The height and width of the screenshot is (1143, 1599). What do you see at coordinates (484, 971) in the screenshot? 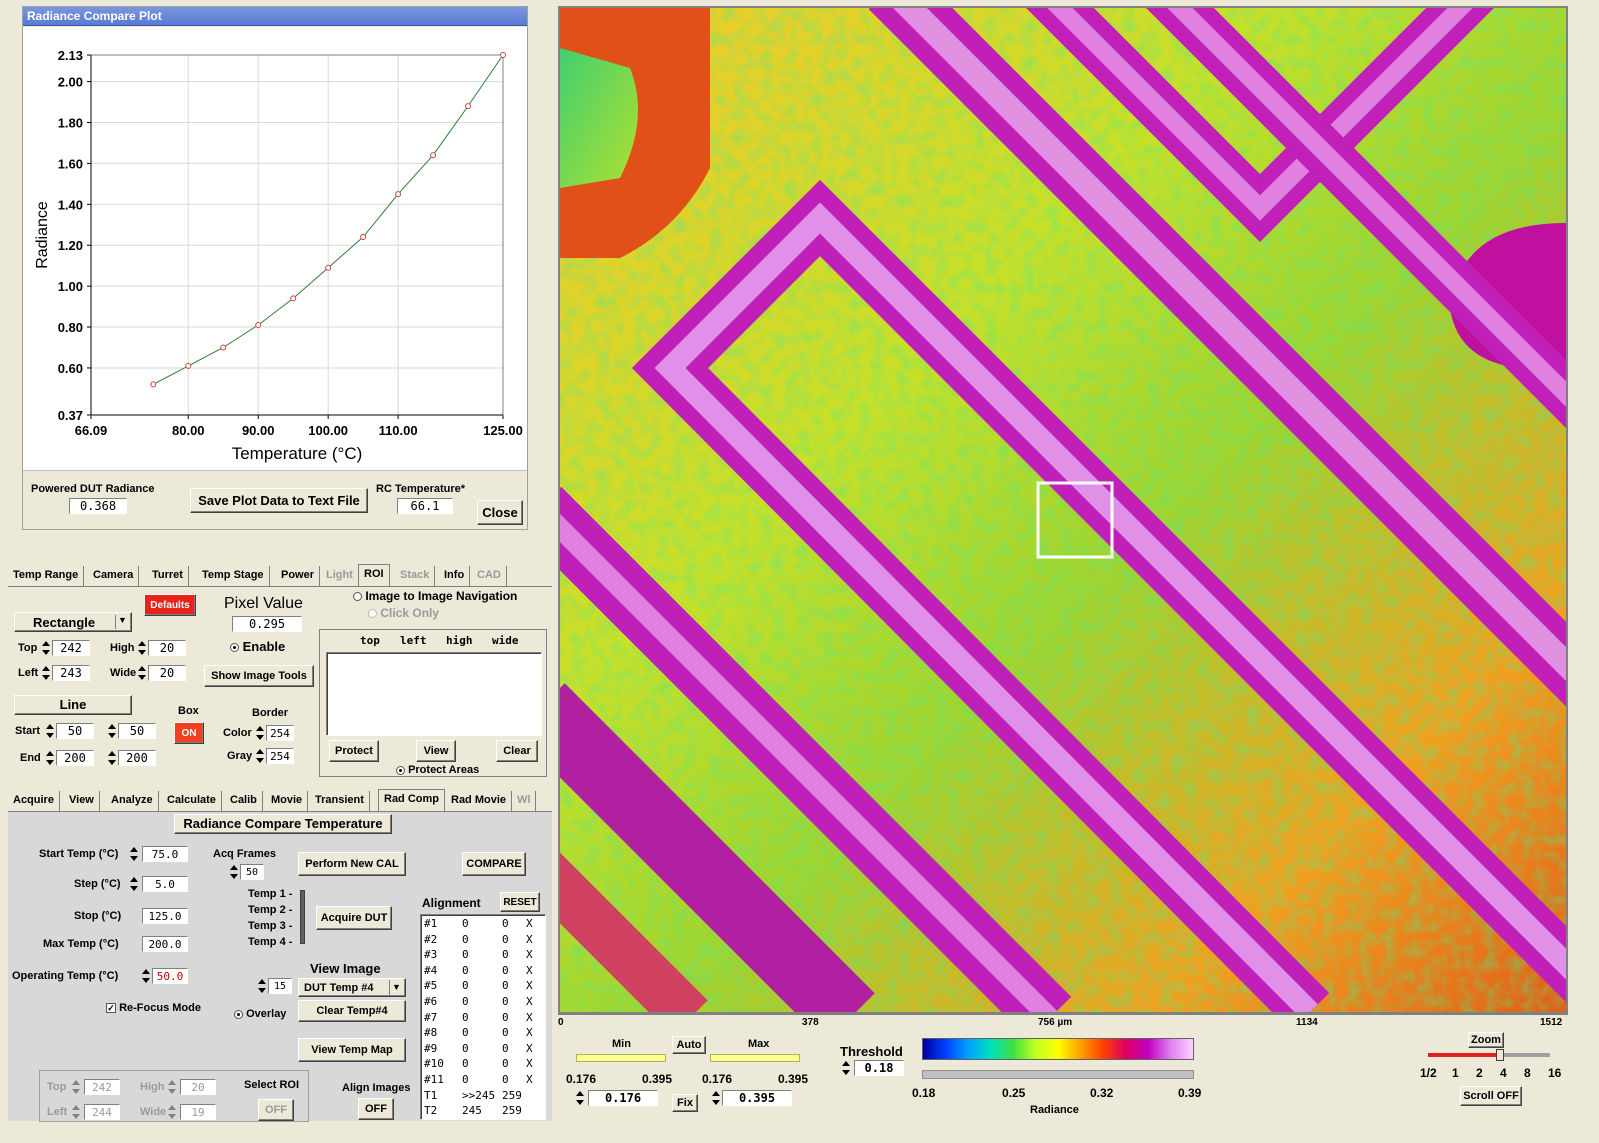
I see `alignment-row: #4 0 0 X` at bounding box center [484, 971].